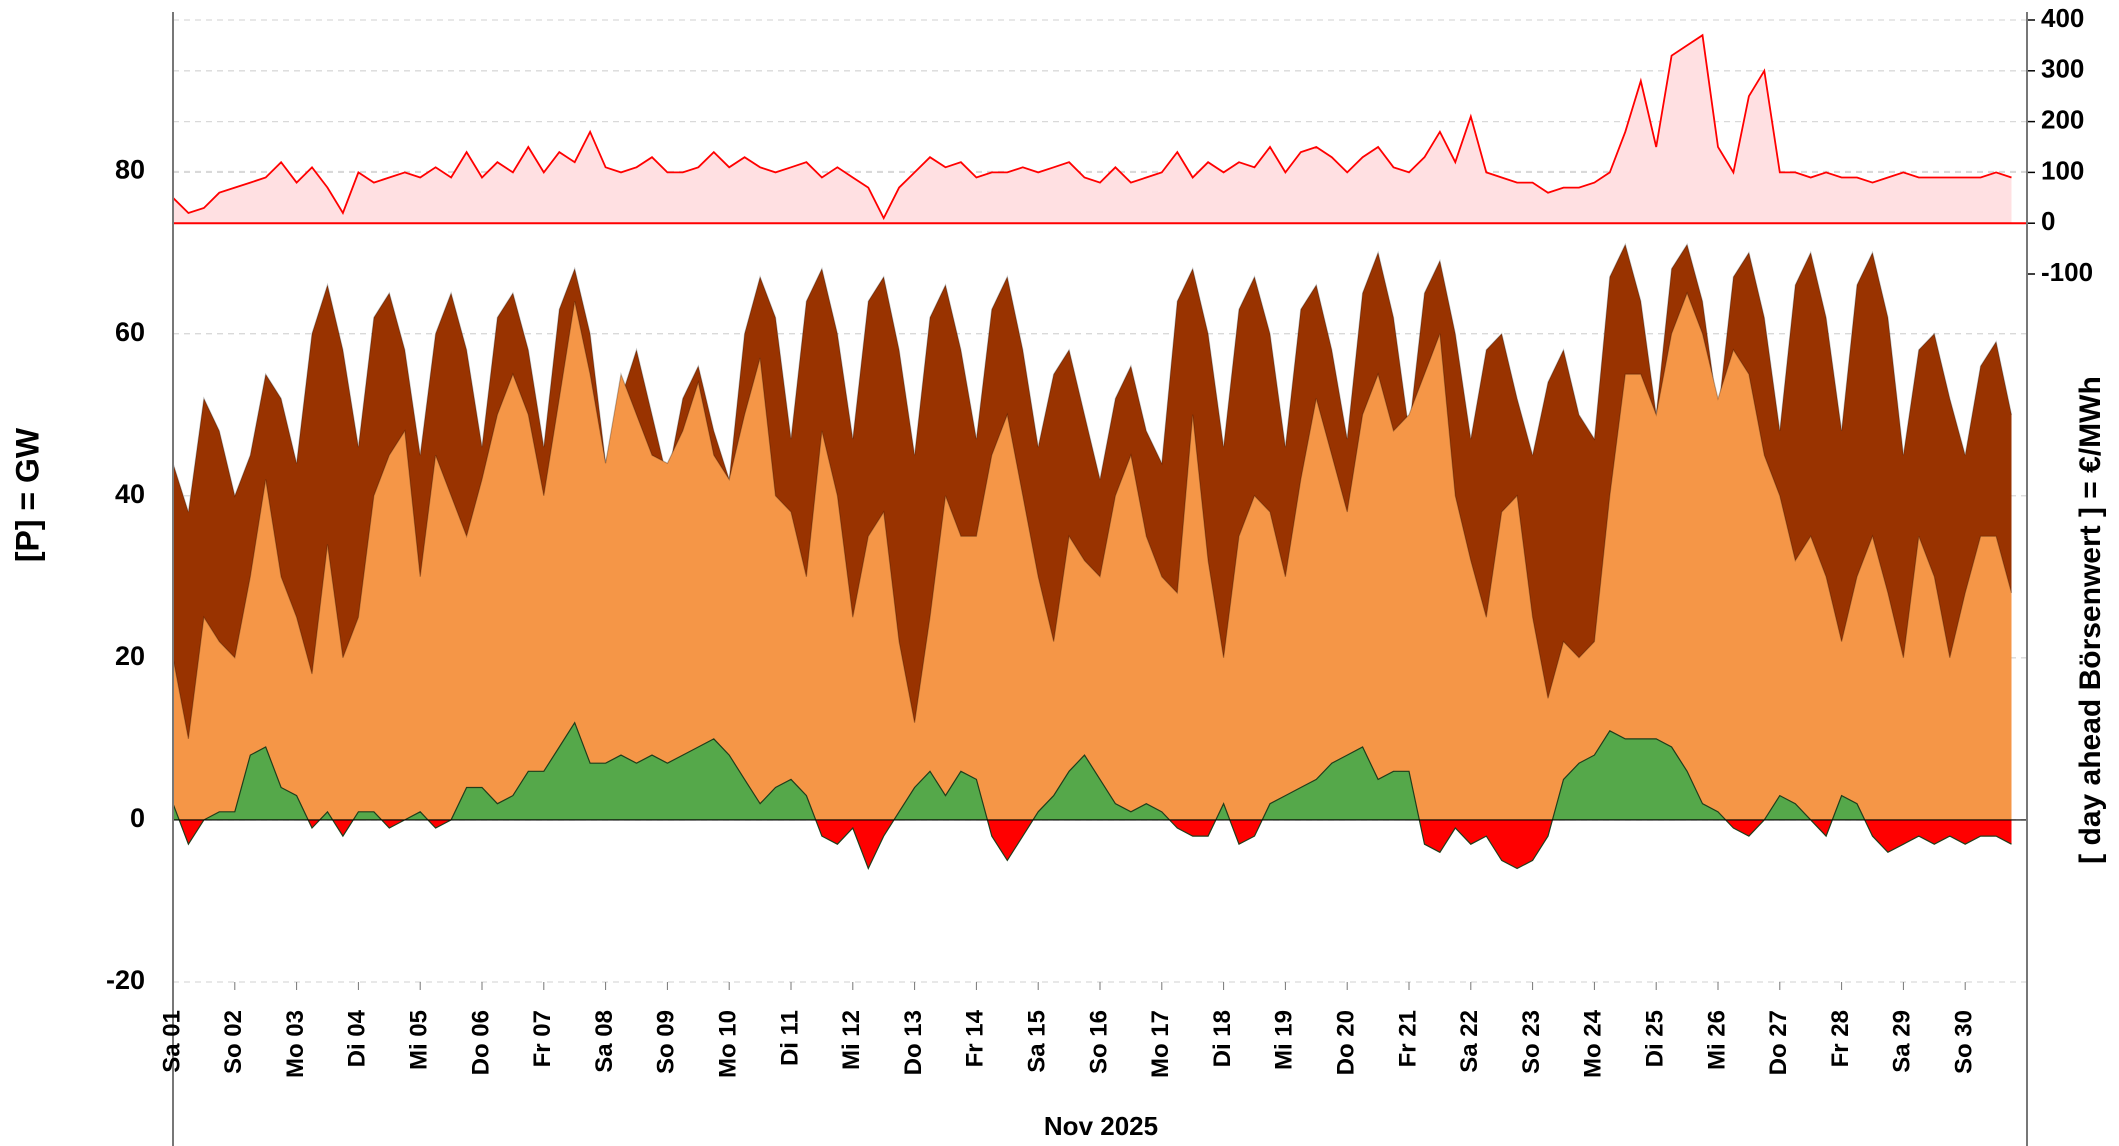 This screenshot has height=1146, width=2119. What do you see at coordinates (130, 656) in the screenshot?
I see `y-tick-label: 20` at bounding box center [130, 656].